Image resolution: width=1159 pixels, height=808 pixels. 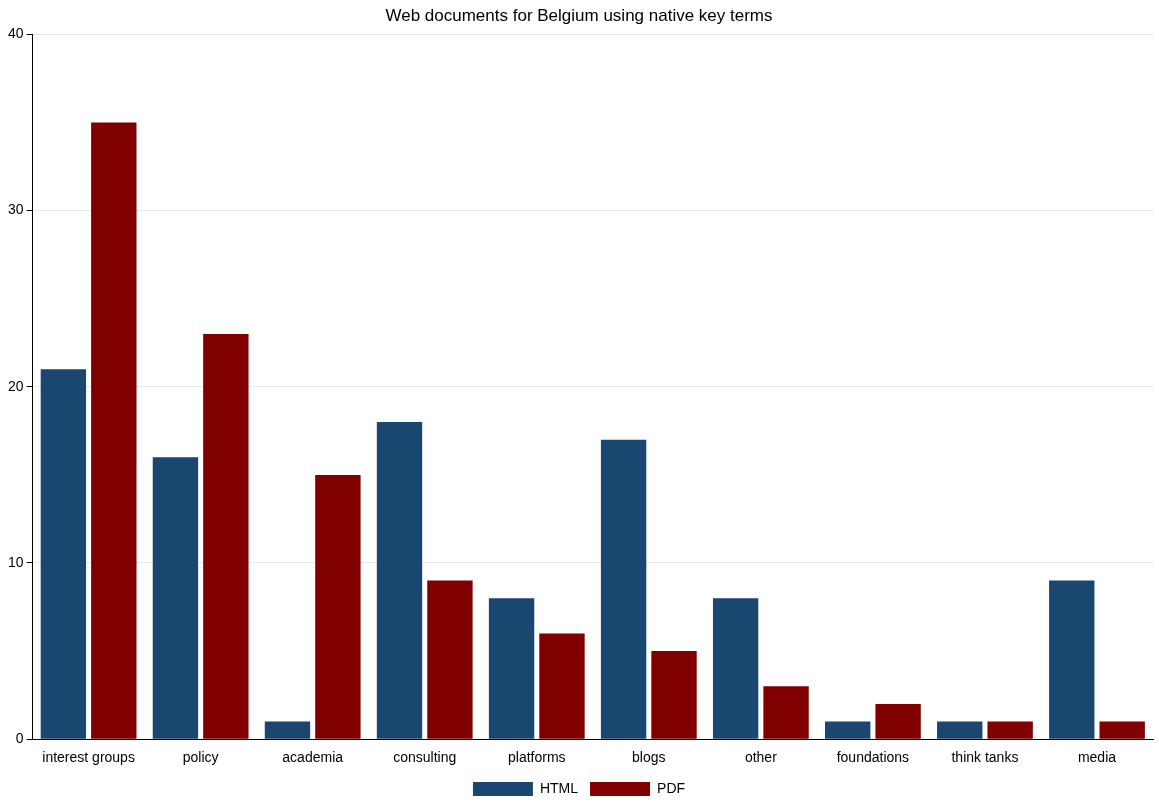 What do you see at coordinates (313, 757) in the screenshot?
I see `x-tick-label: academia` at bounding box center [313, 757].